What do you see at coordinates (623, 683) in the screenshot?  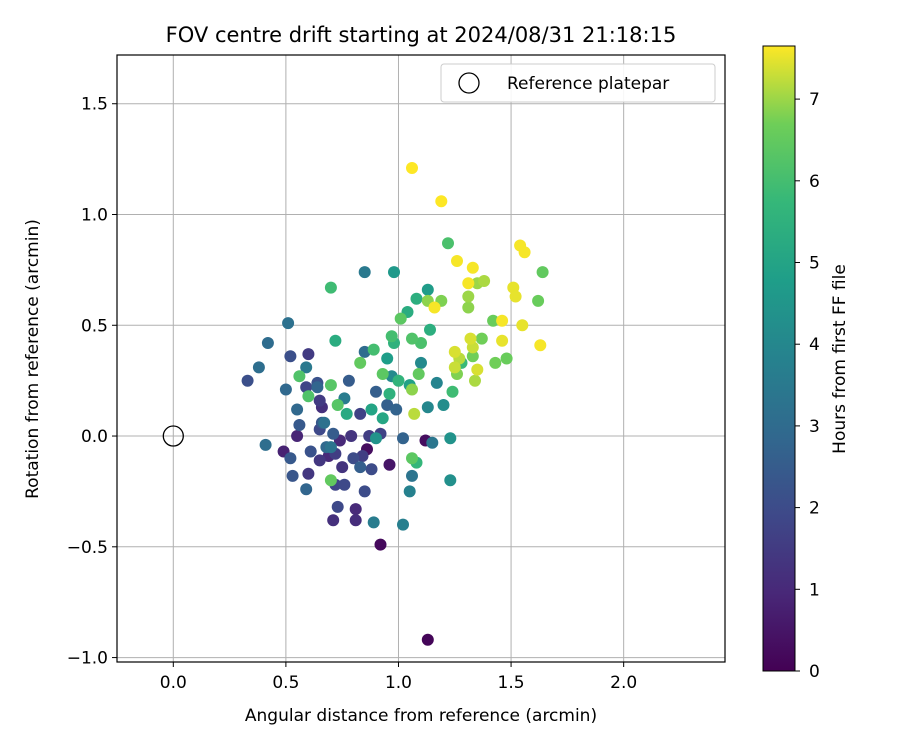 I see `x-tick-label: 2.0` at bounding box center [623, 683].